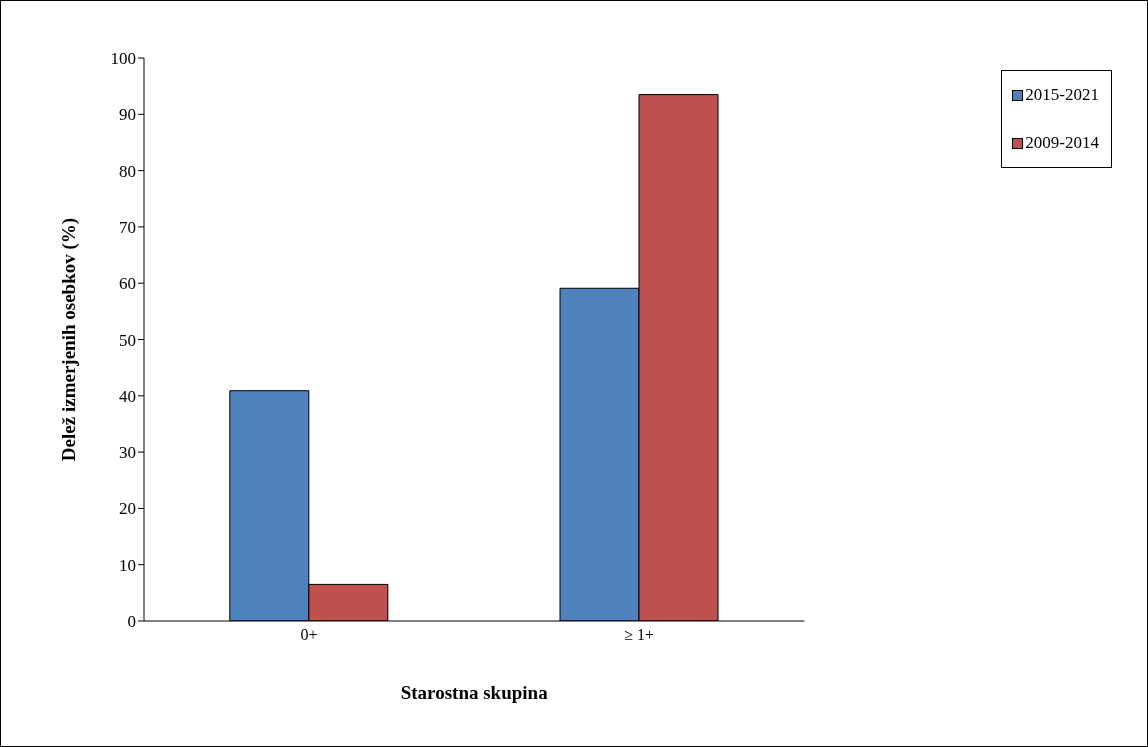 The height and width of the screenshot is (747, 1148). I want to click on y-tick-label: 30, so click(127, 453).